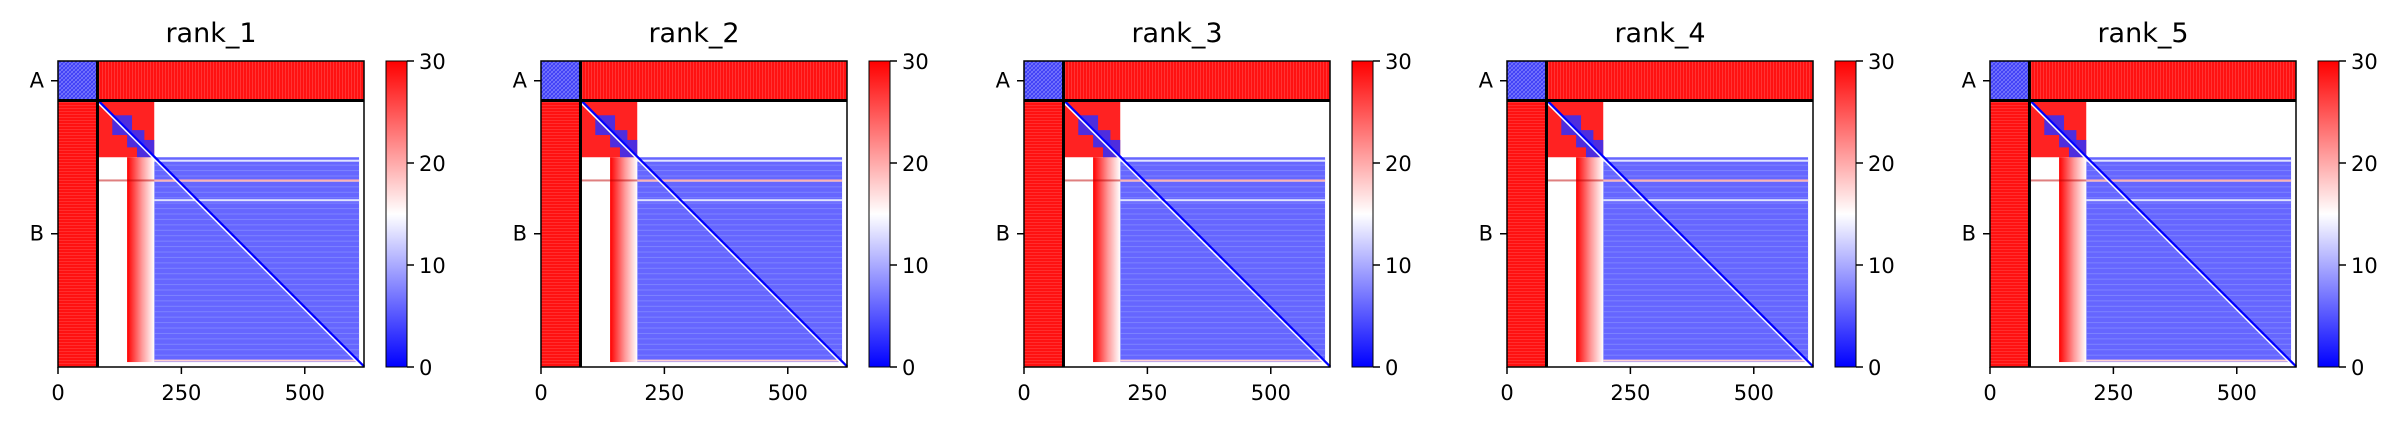  What do you see at coordinates (1660, 214) in the screenshot?
I see `plot-frame` at bounding box center [1660, 214].